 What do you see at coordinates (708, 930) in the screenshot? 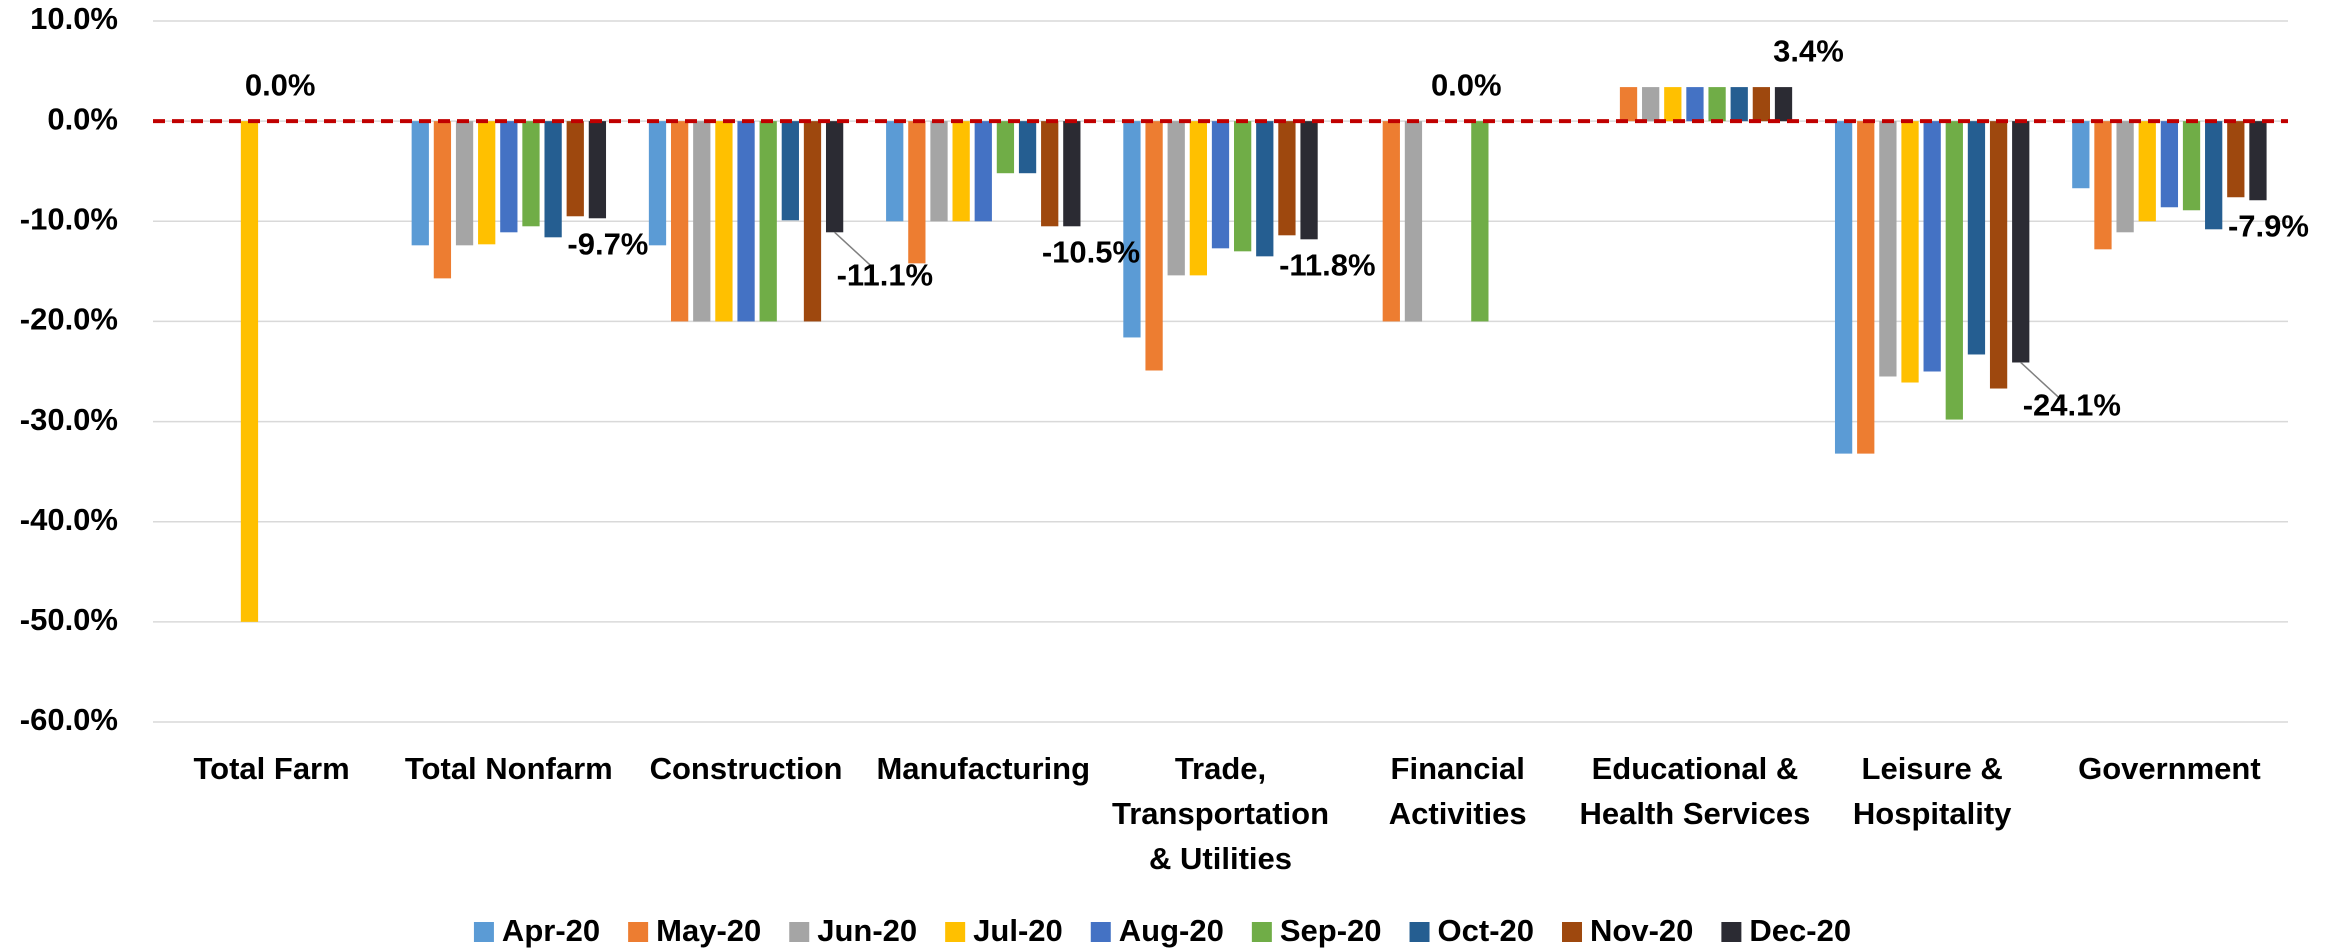
I see `legend-label: May-20` at bounding box center [708, 930].